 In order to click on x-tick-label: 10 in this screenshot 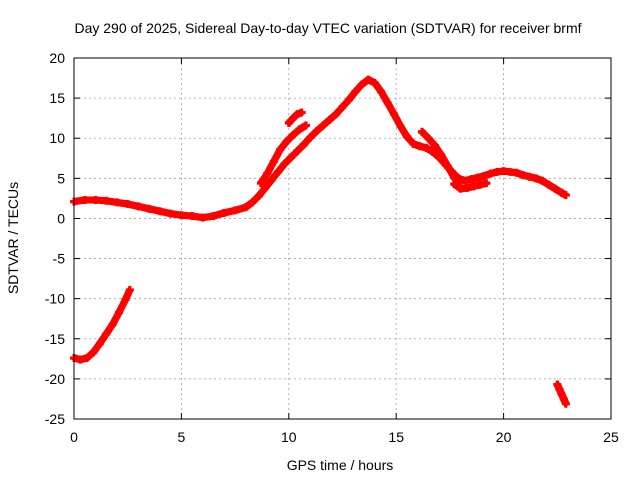, I will do `click(289, 437)`.